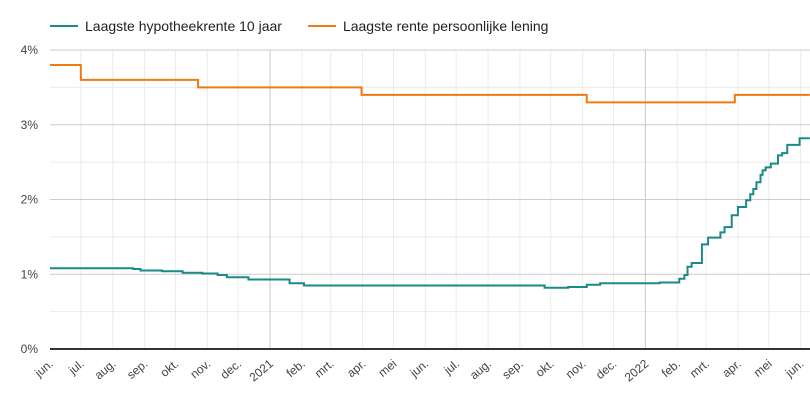  What do you see at coordinates (430, 83) in the screenshot?
I see `series-line-loan` at bounding box center [430, 83].